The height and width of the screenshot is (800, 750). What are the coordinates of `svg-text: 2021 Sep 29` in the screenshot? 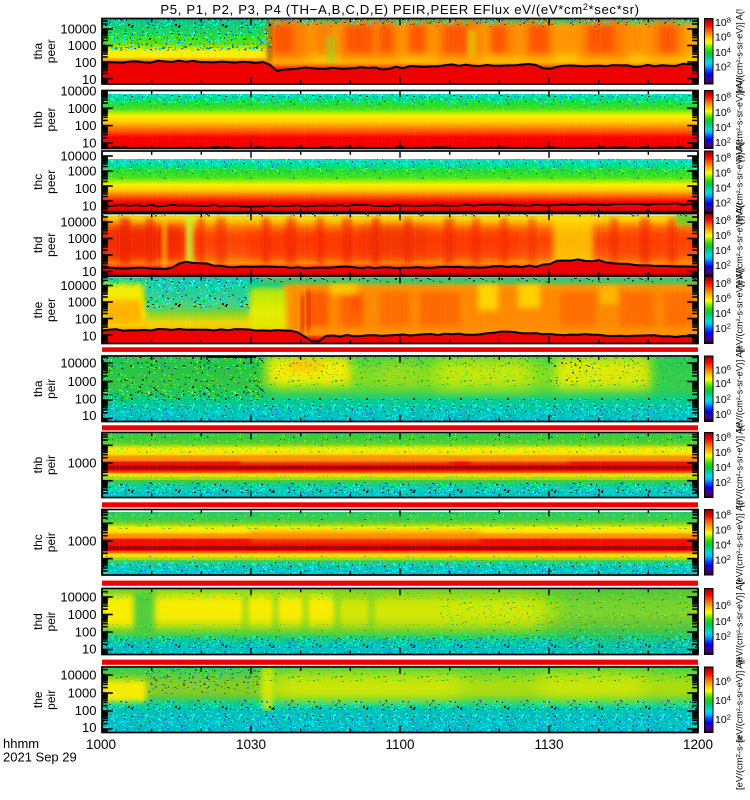 It's located at (40, 757).